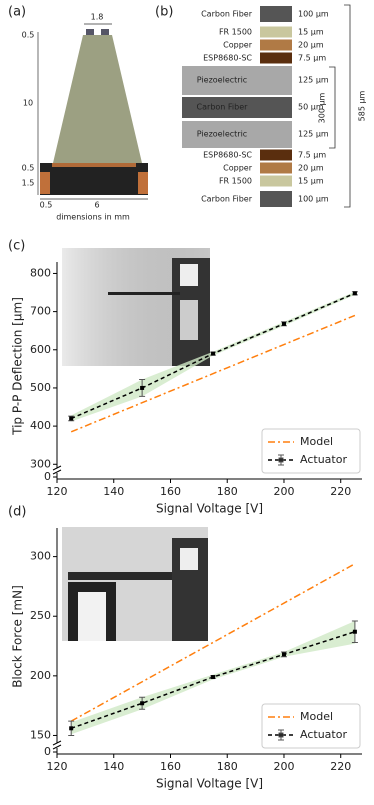  What do you see at coordinates (40, 556) in the screenshot?
I see `y-tick-label: 300` at bounding box center [40, 556].